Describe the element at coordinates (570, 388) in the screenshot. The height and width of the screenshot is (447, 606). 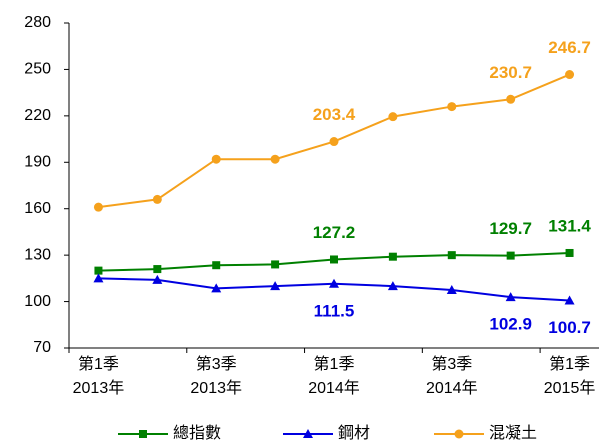
I see `x-tick-label-line: 2015年` at that location.